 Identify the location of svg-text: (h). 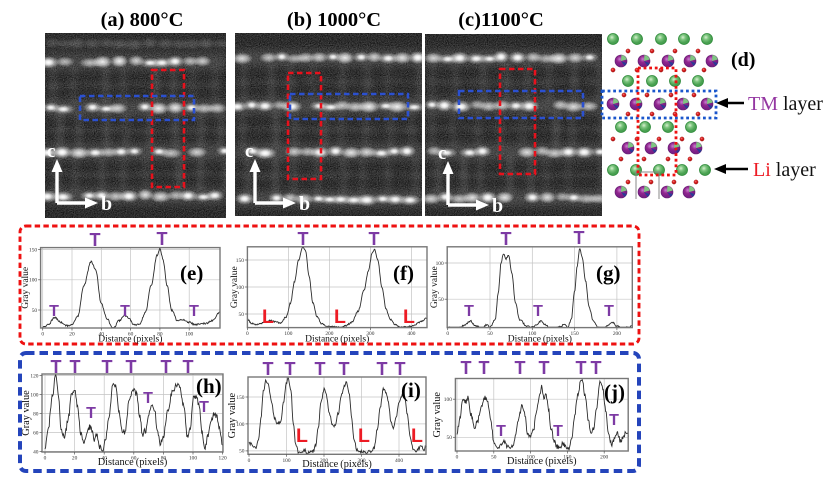
(209, 386).